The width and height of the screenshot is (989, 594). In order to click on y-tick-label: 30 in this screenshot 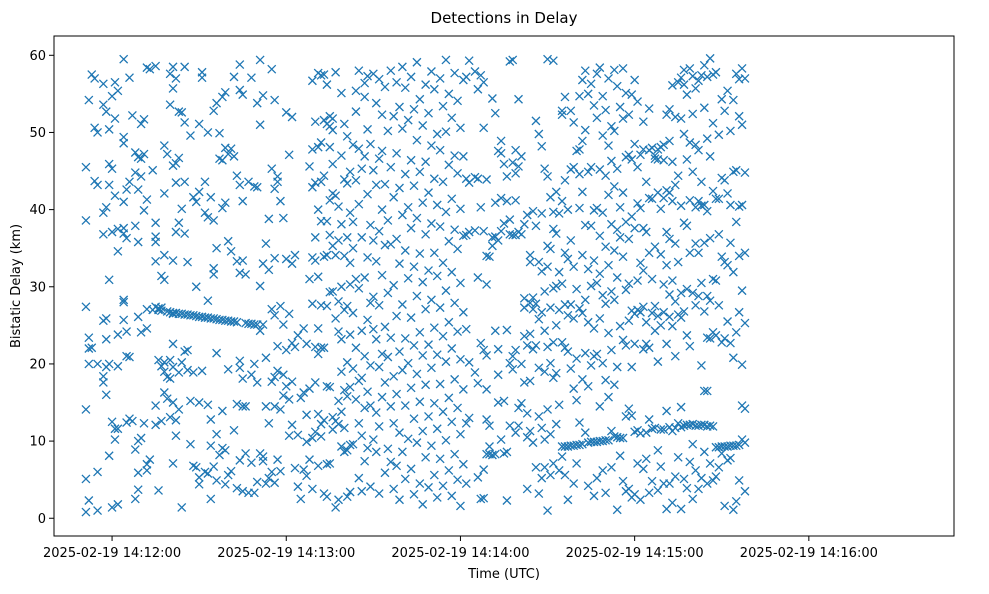, I will do `click(37, 287)`.